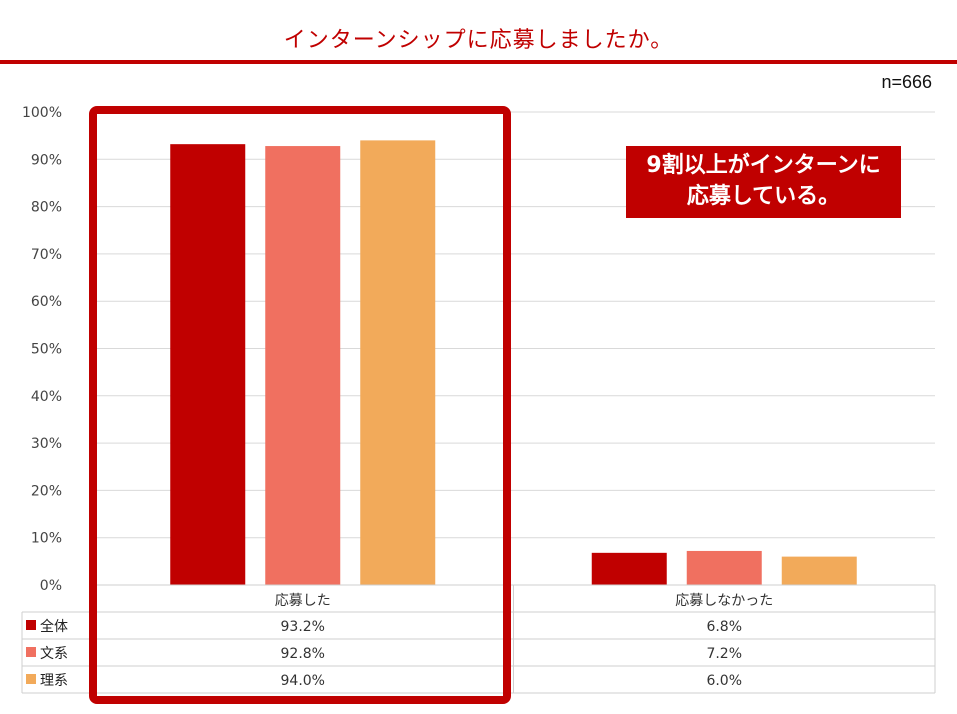 This screenshot has width=957, height=714. Describe the element at coordinates (724, 627) in the screenshot. I see `data-label: 6.8%` at that location.